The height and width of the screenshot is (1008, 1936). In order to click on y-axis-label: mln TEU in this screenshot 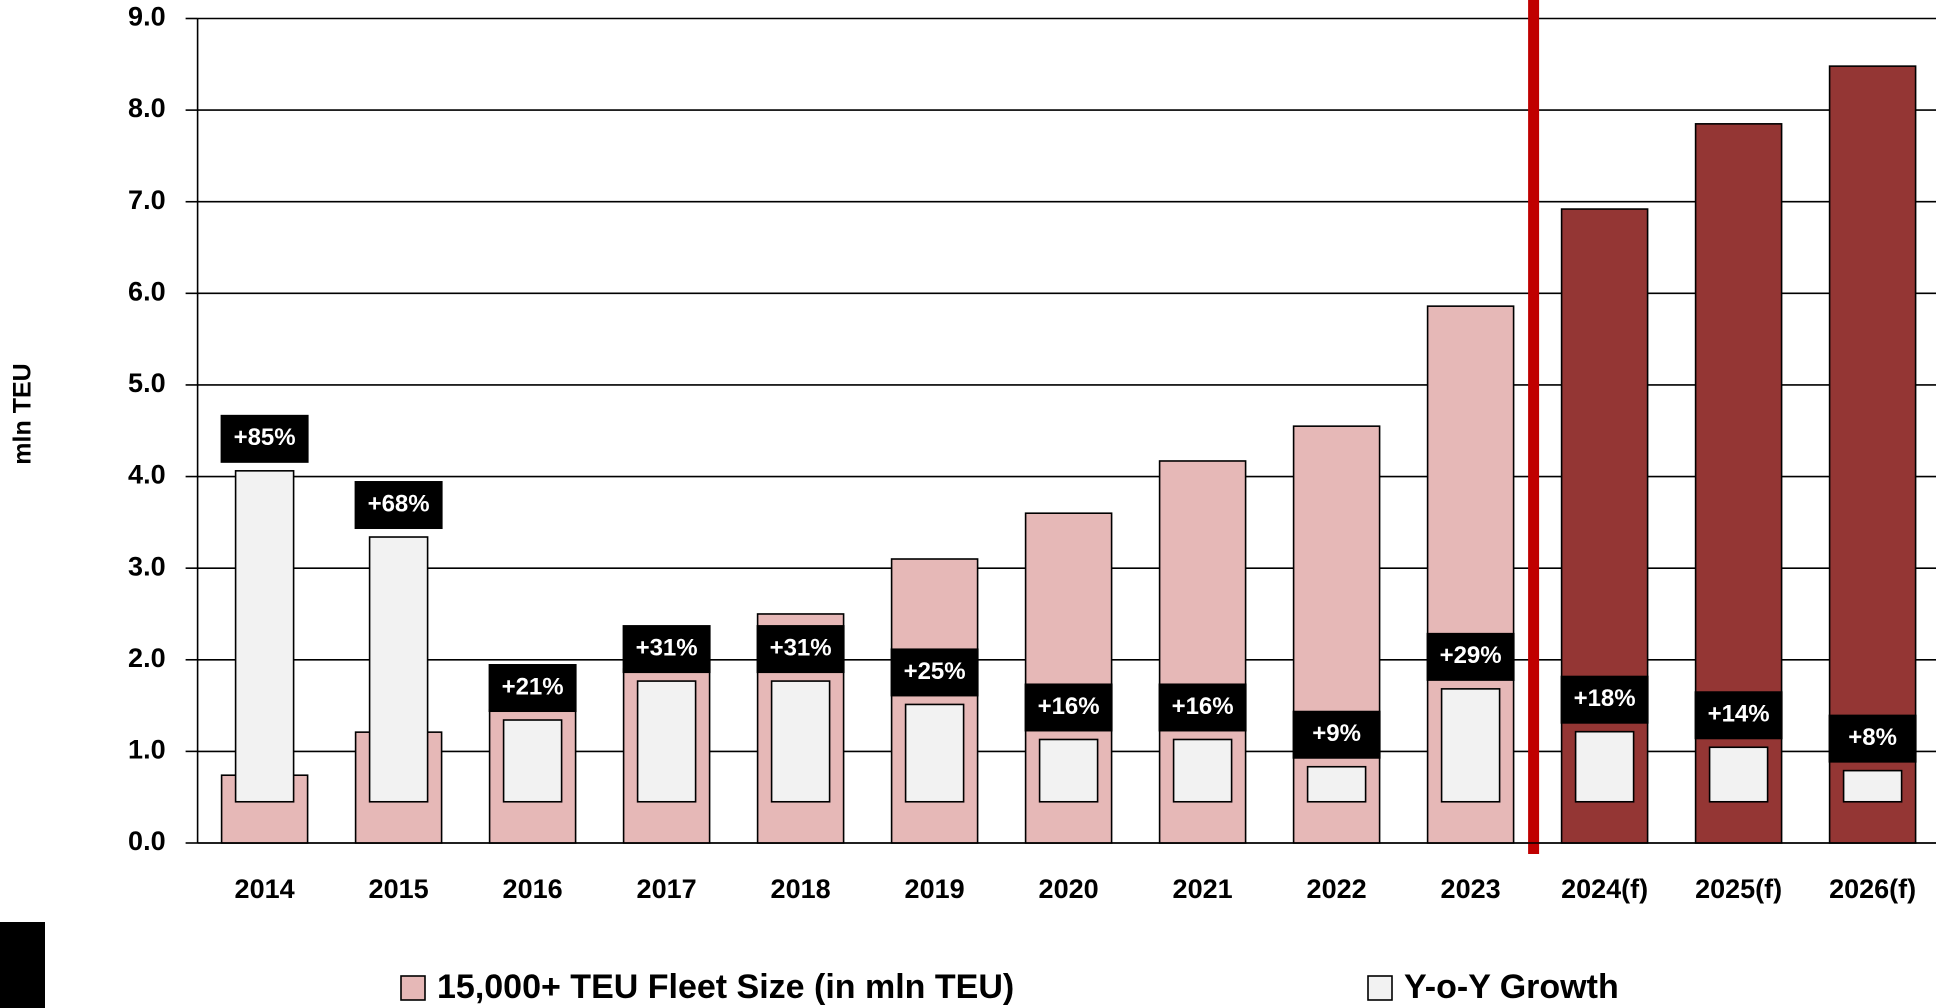, I will do `click(23, 413)`.